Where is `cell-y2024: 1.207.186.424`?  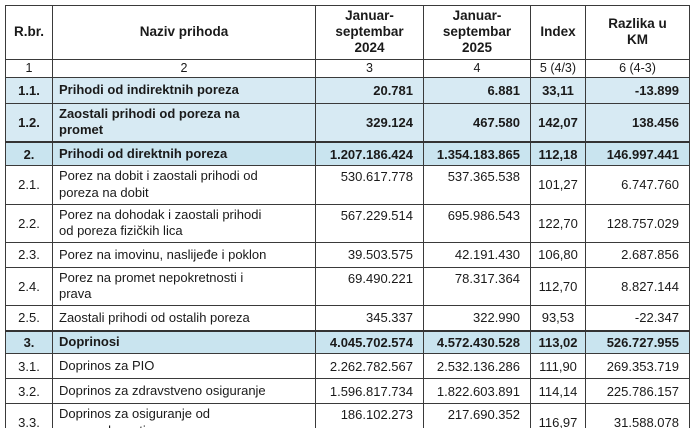 cell-y2024: 1.207.186.424 is located at coordinates (369, 153).